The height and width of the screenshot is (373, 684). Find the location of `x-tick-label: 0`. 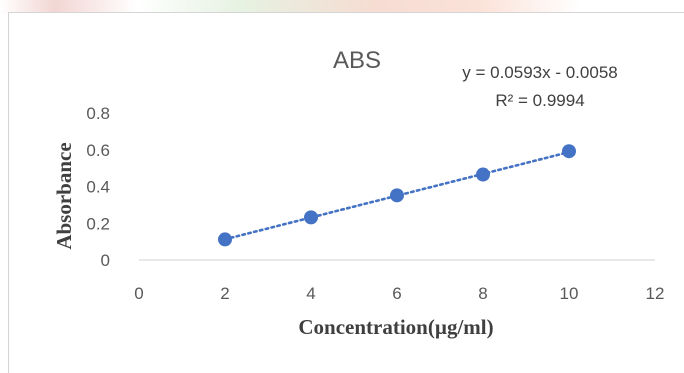

x-tick-label: 0 is located at coordinates (138, 293).